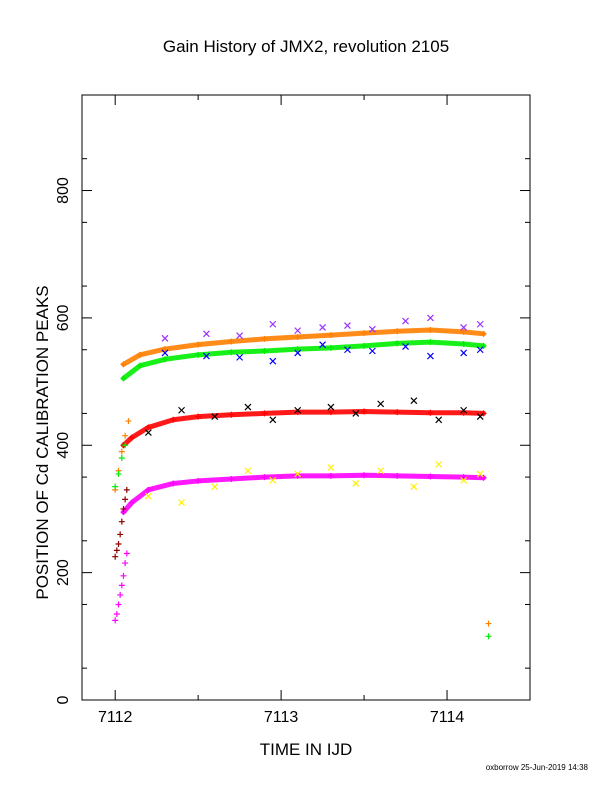 Image resolution: width=612 pixels, height=792 pixels. Describe the element at coordinates (63, 699) in the screenshot. I see `y-tick-label: 0` at that location.